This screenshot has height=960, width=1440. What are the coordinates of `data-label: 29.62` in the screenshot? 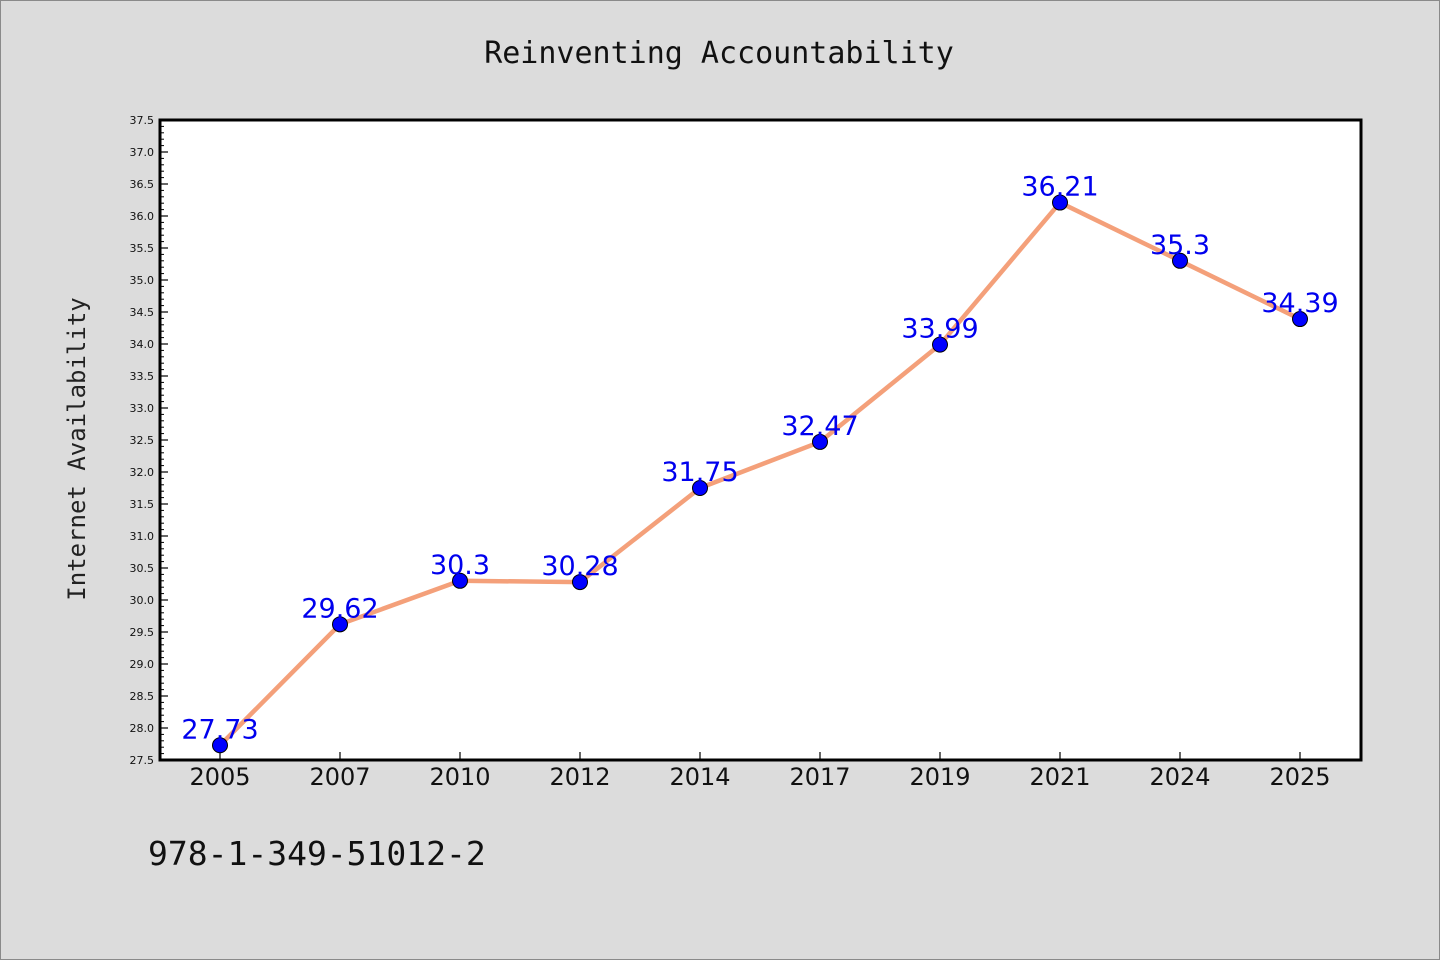 It's located at (339, 608).